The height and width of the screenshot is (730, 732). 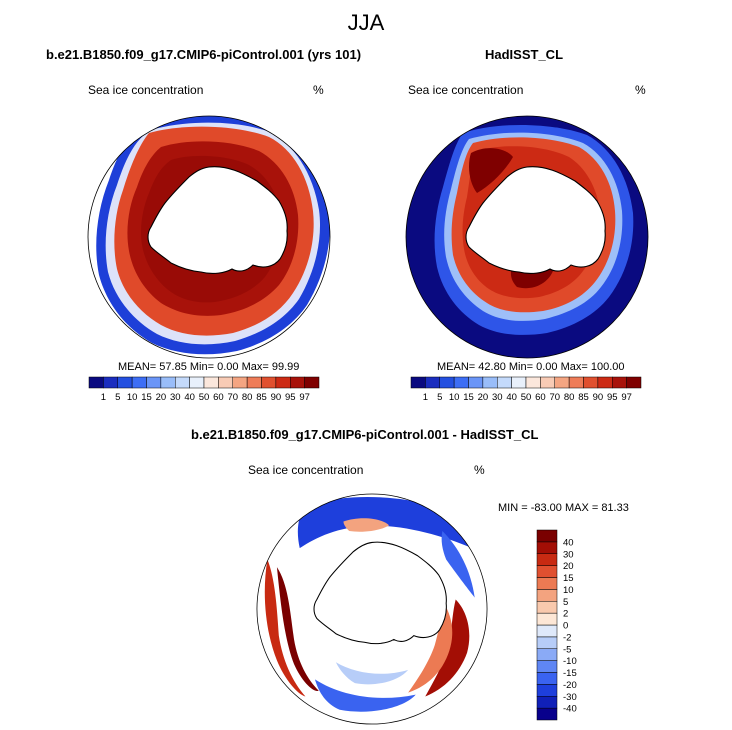 I want to click on model-colorbar-tick-label: 20, so click(x=161, y=397).